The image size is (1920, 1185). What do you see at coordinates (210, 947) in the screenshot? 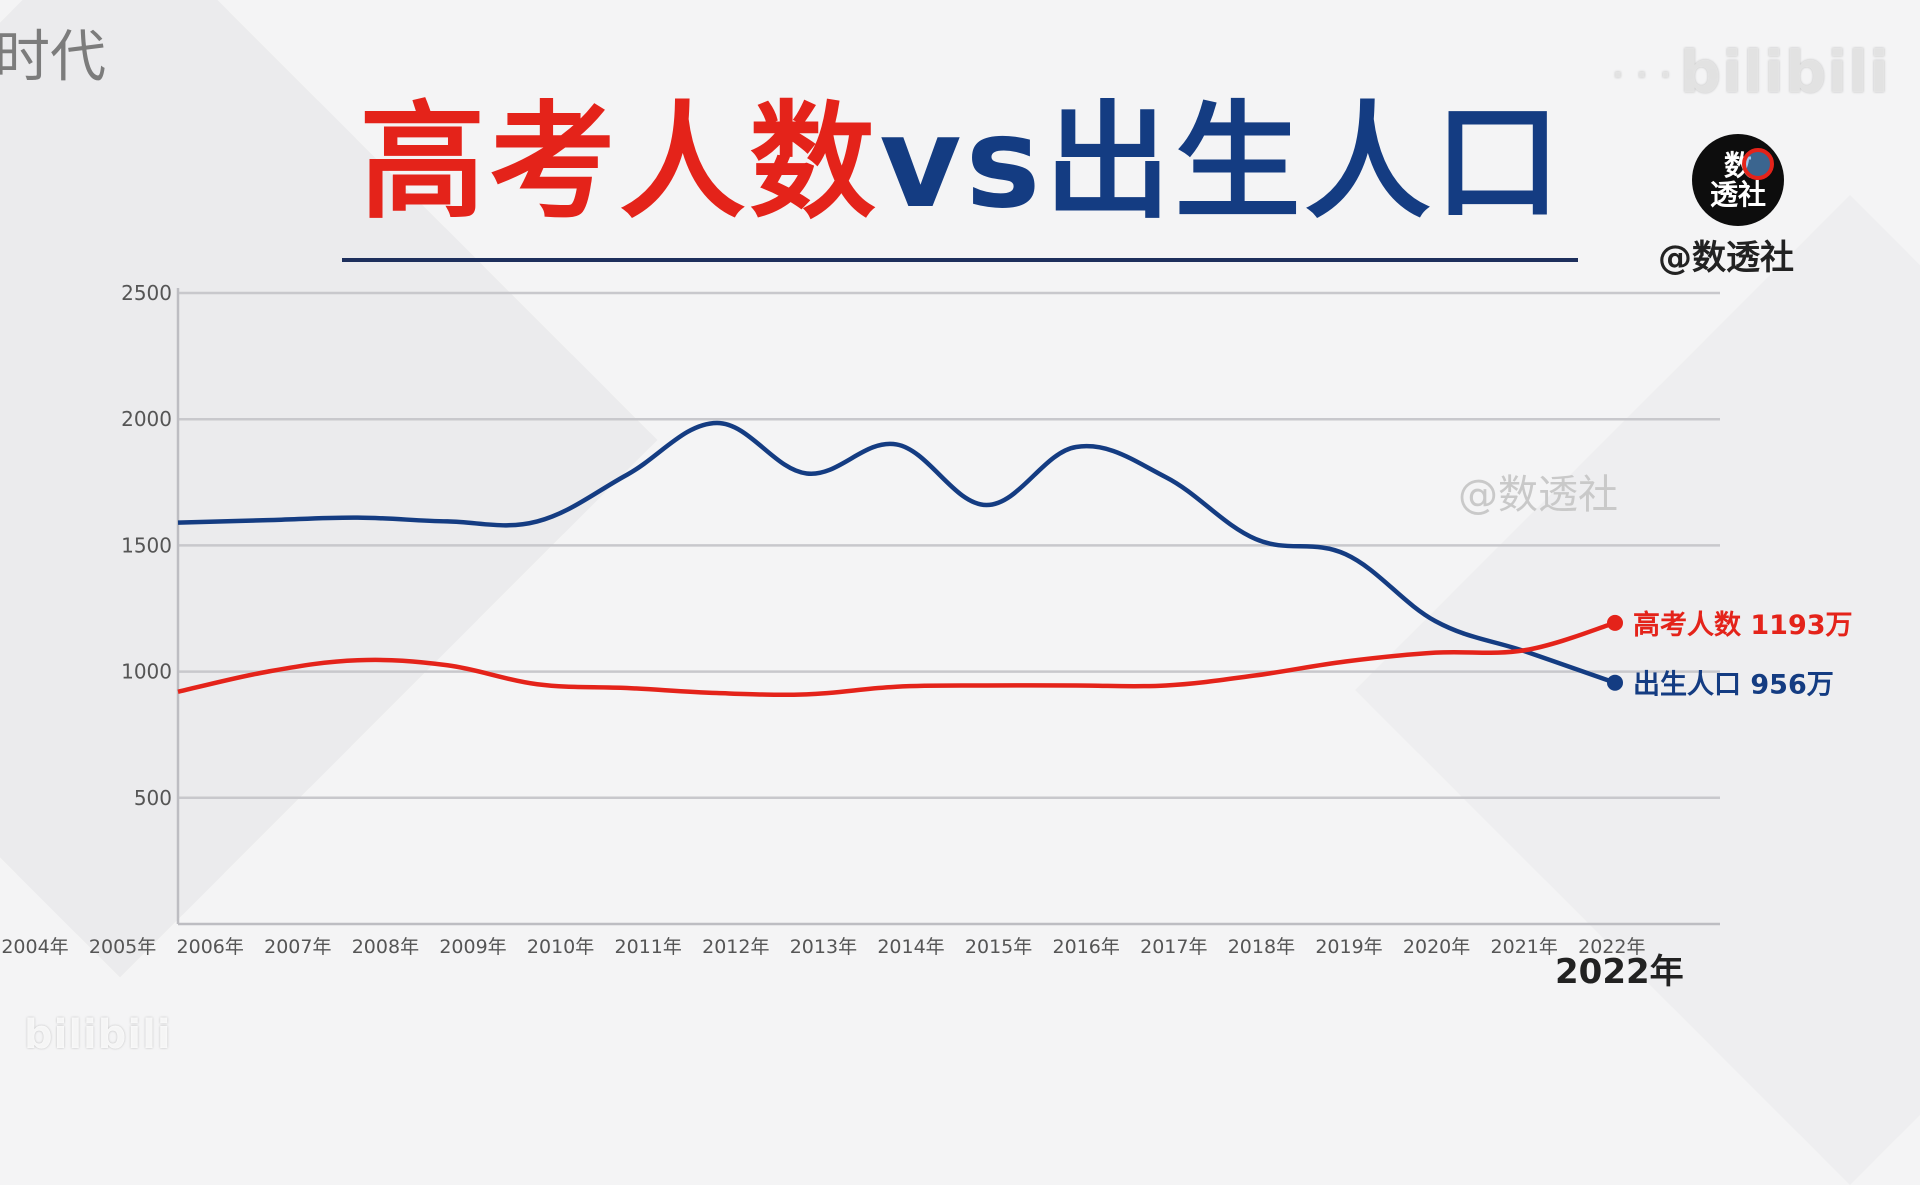
I see `x-tick-label: 2006年` at bounding box center [210, 947].